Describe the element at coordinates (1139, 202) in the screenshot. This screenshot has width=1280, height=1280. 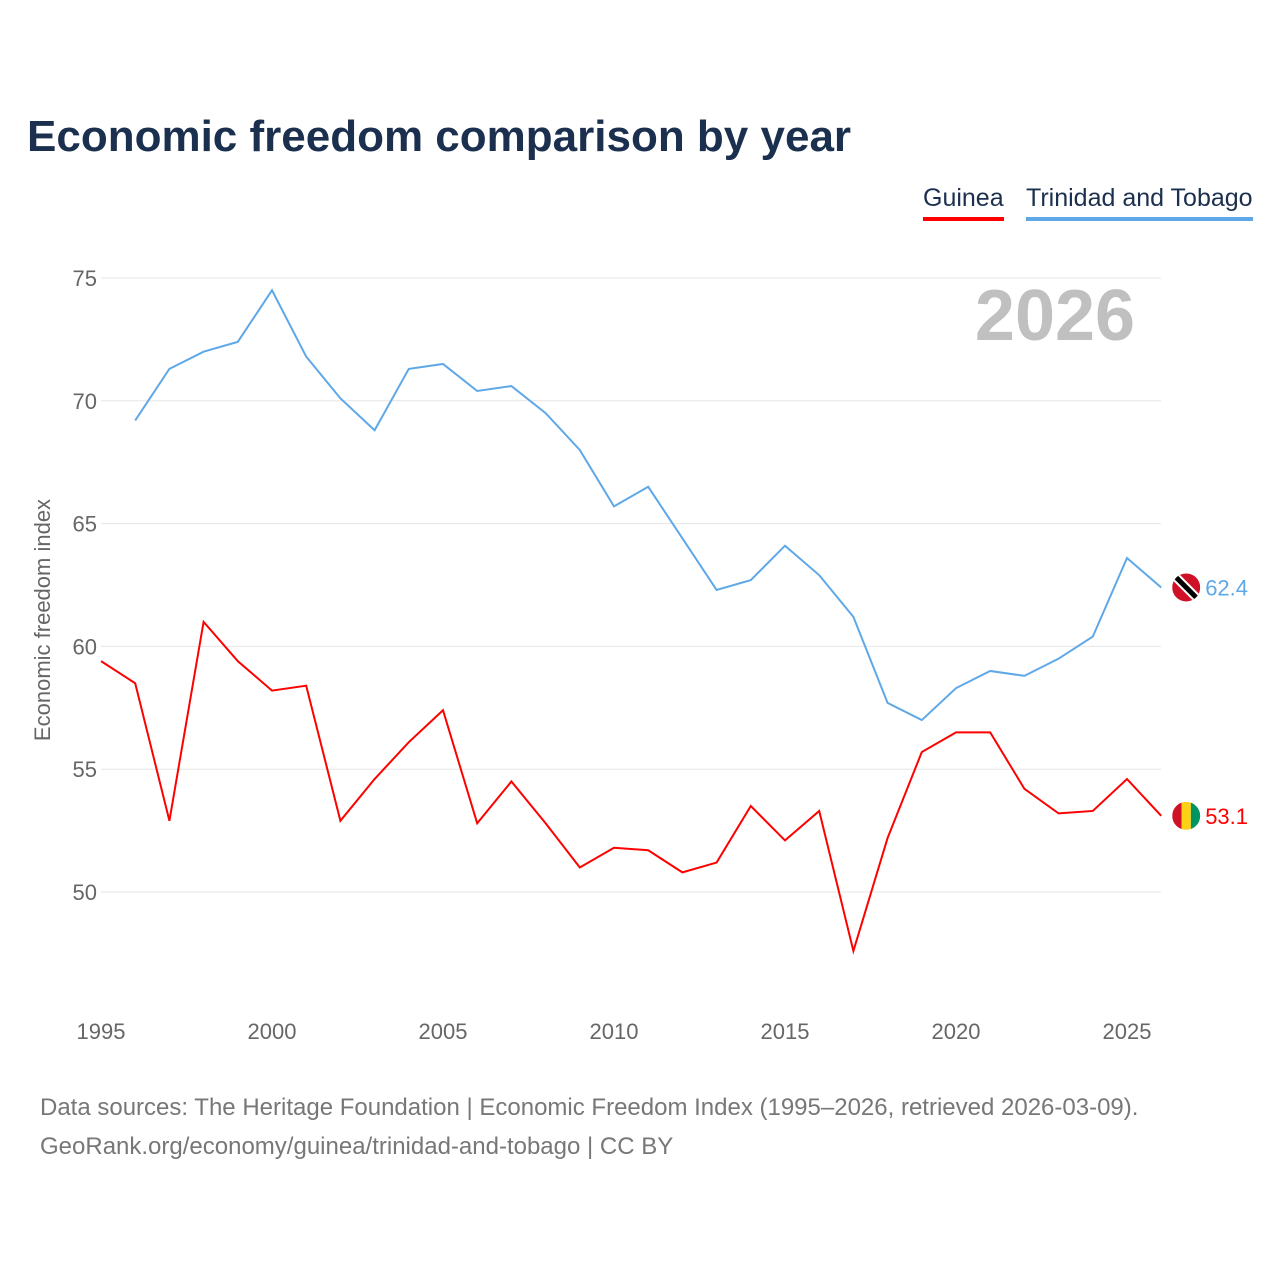
I see `legend-trinidad-and-tobago: Trinidad and Tobago` at that location.